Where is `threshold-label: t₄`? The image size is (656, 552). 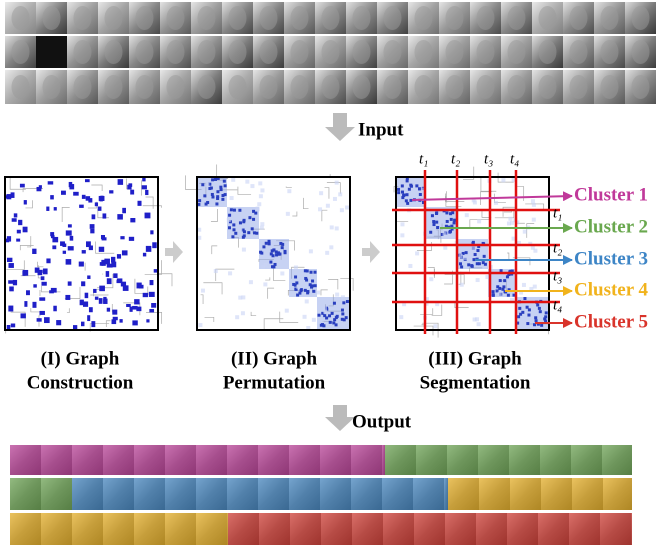 threshold-label: t₄ is located at coordinates (557, 305).